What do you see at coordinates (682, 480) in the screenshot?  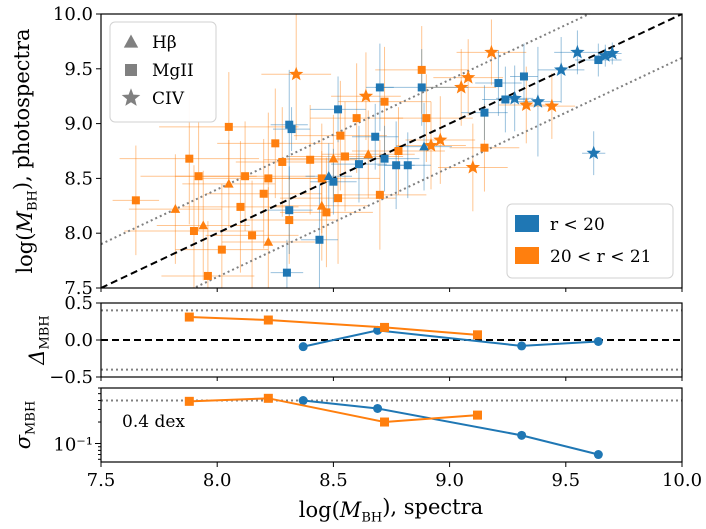 I see `x-tick-label: 10.0` at bounding box center [682, 480].